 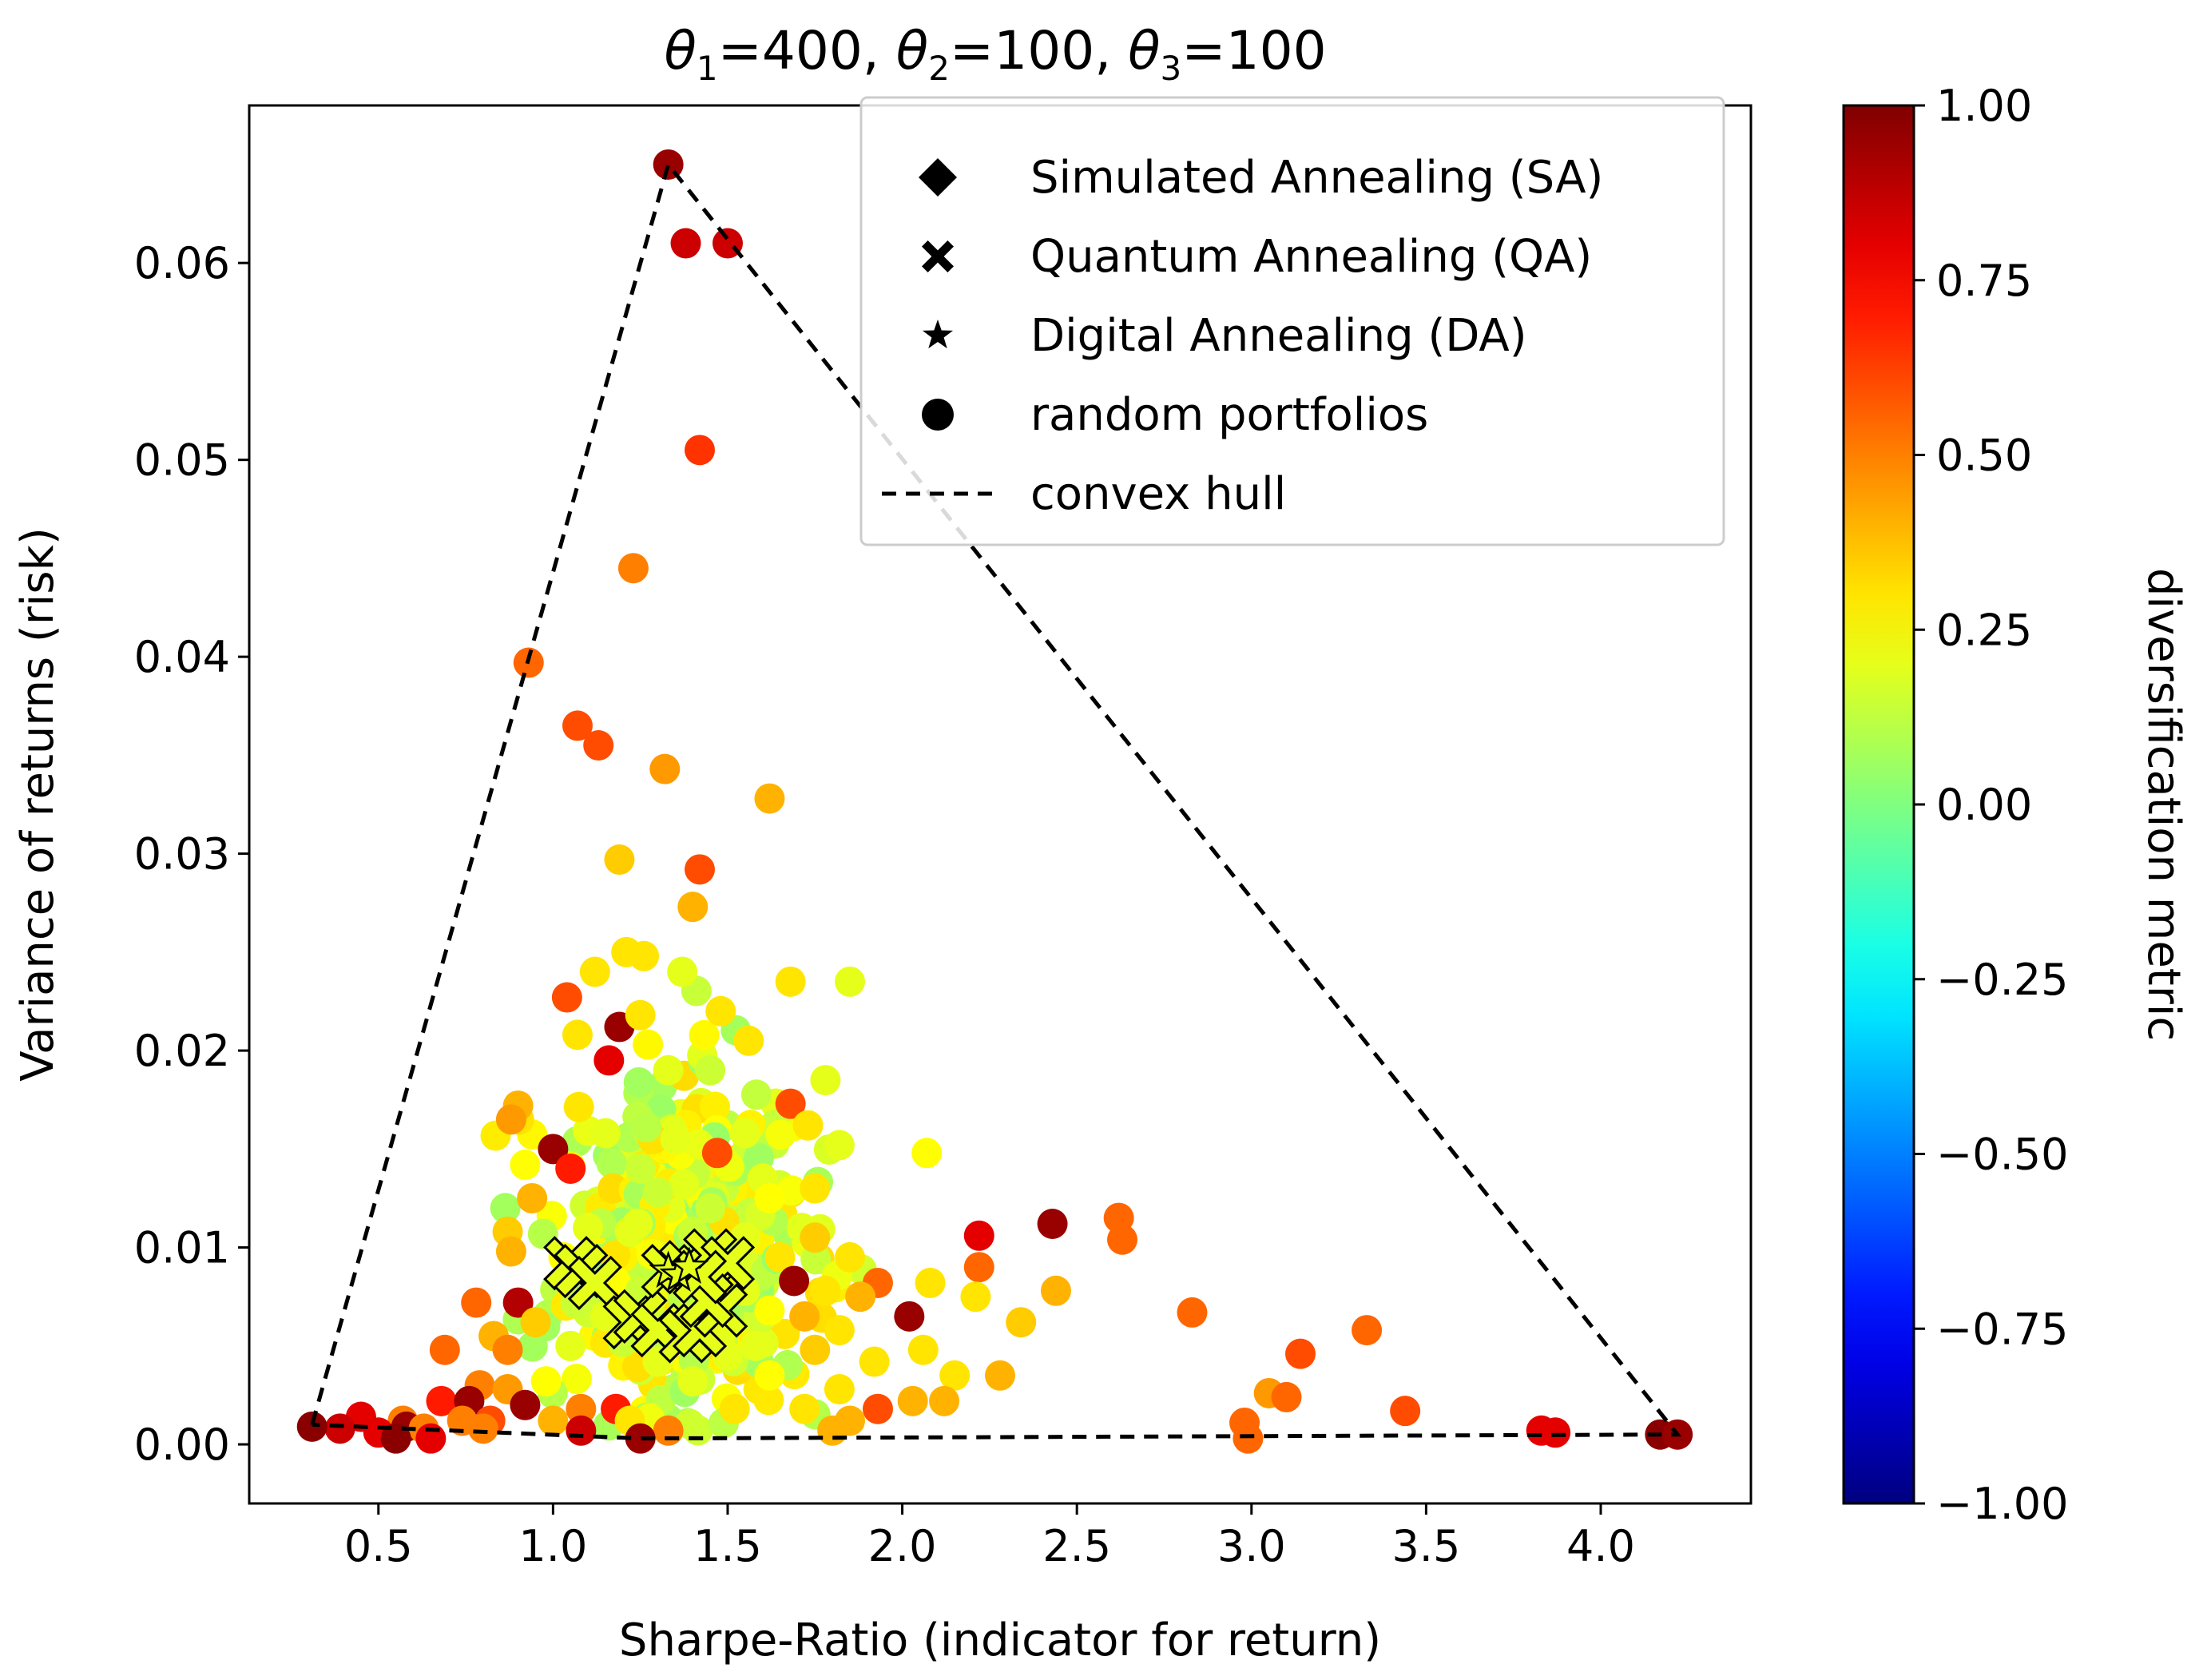 What do you see at coordinates (2163, 804) in the screenshot?
I see `colorbar-title: diversification metric` at bounding box center [2163, 804].